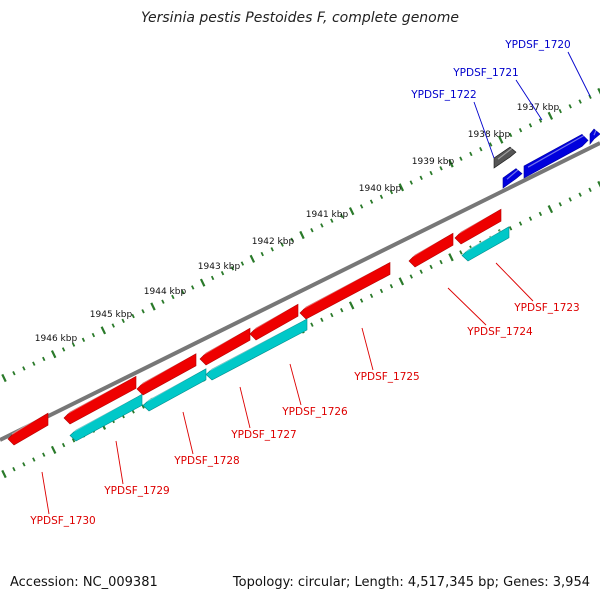  I want to click on gene-label-ypdsf-1729: YPDSF_1729, so click(136, 491).